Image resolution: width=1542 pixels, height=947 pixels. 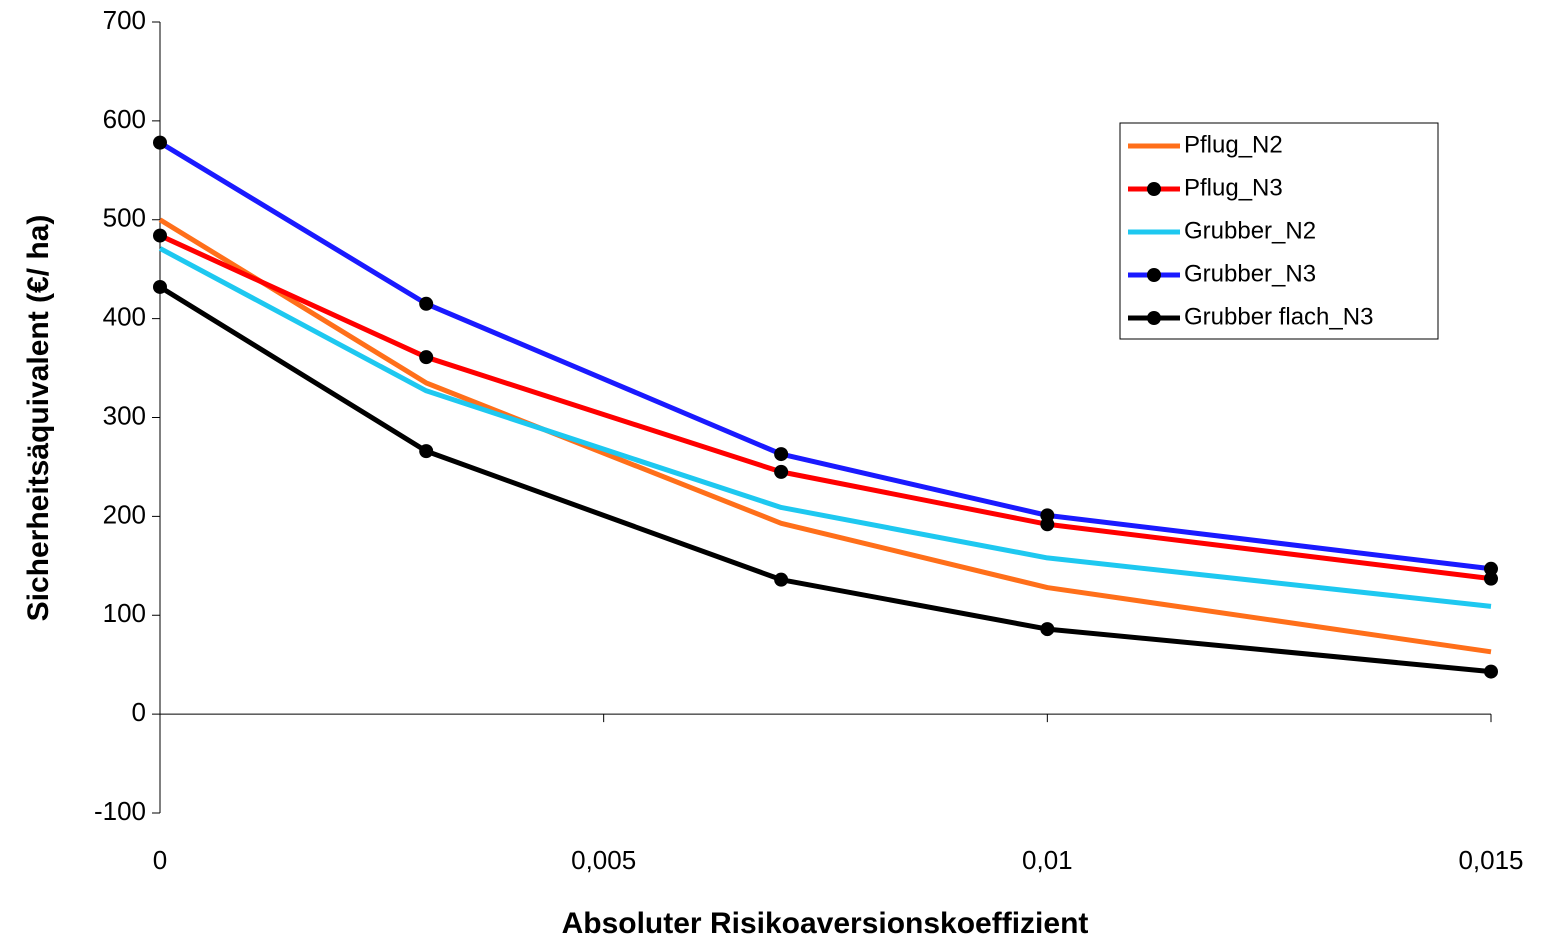 I want to click on y-tick-label: 700, so click(x=124, y=20).